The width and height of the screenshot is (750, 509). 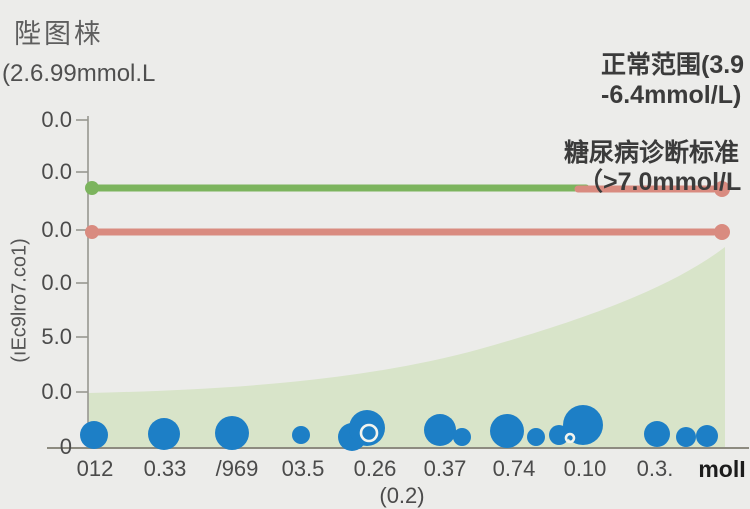 What do you see at coordinates (675, 80) in the screenshot?
I see `normal-range-annotation: 正常范围(3.9 -6.4mmol/L)` at bounding box center [675, 80].